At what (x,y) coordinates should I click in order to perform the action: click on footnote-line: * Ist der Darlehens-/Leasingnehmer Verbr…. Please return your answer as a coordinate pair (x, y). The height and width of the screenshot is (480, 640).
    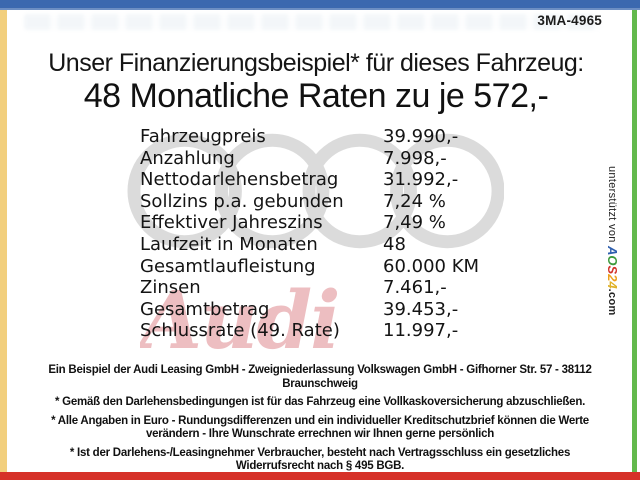
    Looking at the image, I should click on (320, 452).